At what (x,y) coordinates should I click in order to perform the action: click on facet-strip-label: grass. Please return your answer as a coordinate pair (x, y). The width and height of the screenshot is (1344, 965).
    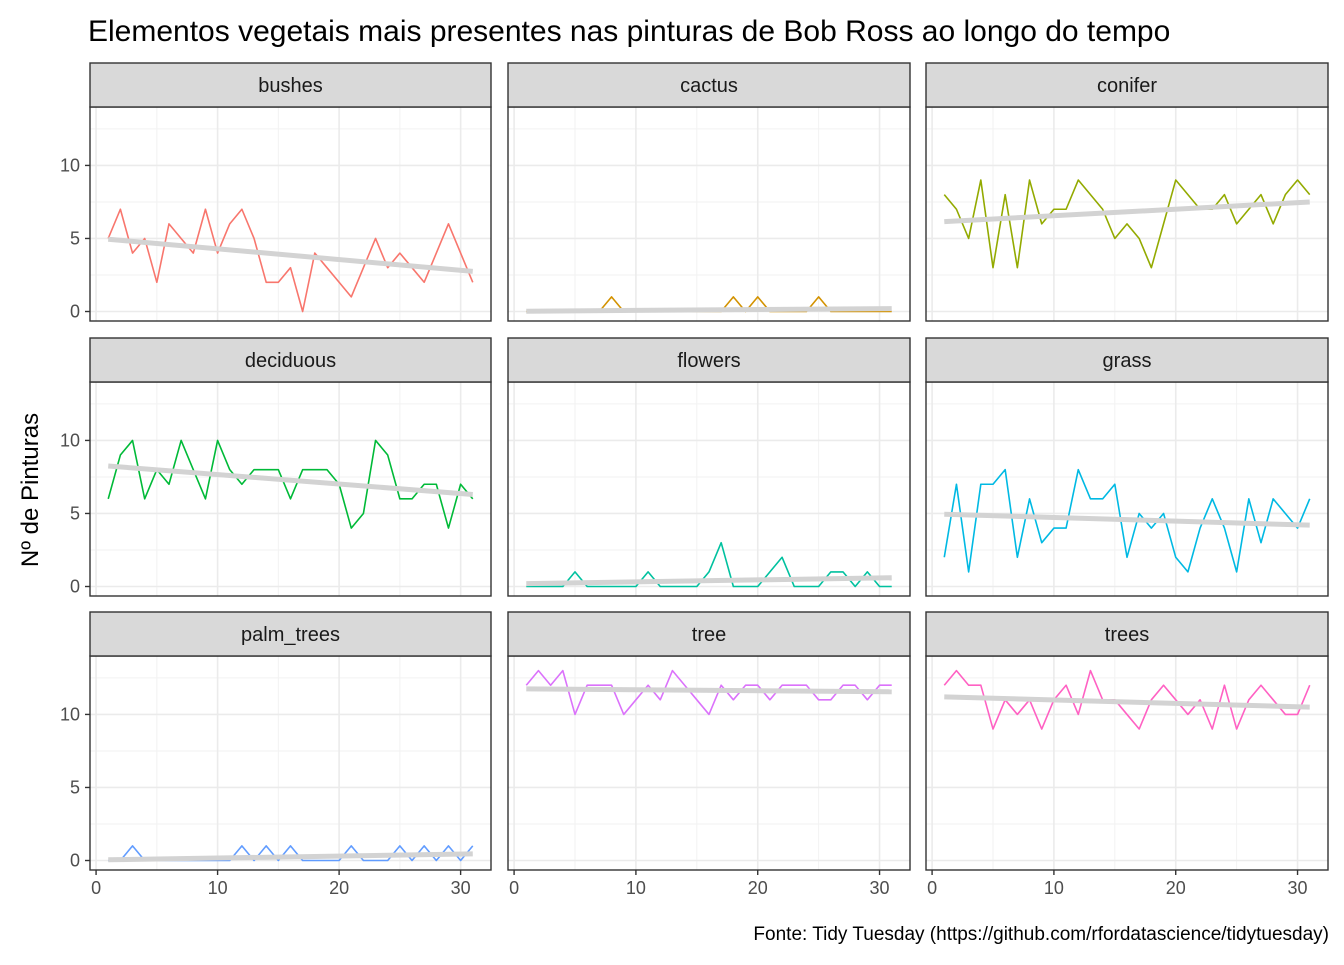
    Looking at the image, I should click on (1127, 361).